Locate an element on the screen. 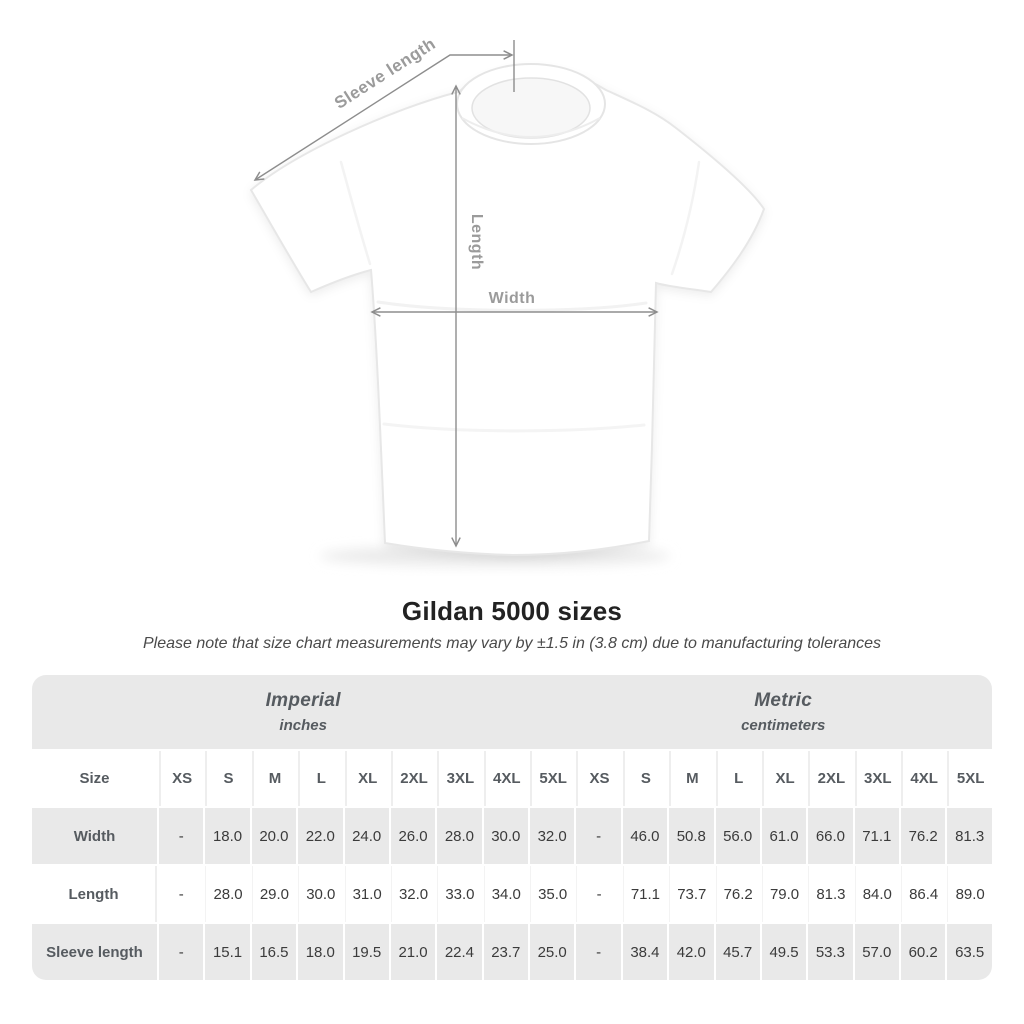  value-cell: 50.8 is located at coordinates (691, 836).